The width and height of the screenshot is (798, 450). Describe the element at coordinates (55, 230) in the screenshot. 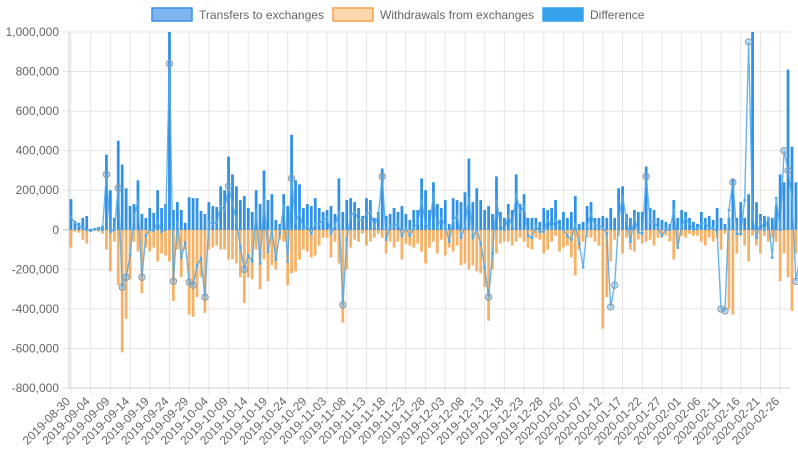

I see `y-tick-label: 0` at that location.